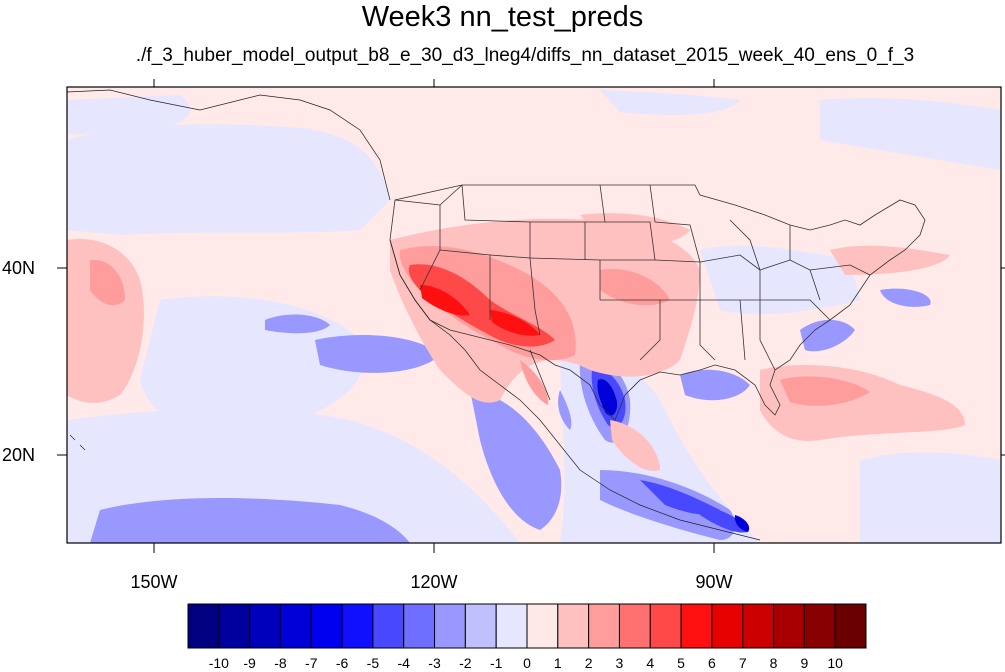 The width and height of the screenshot is (1005, 672). Describe the element at coordinates (681, 663) in the screenshot. I see `colorbar-label: 5` at that location.